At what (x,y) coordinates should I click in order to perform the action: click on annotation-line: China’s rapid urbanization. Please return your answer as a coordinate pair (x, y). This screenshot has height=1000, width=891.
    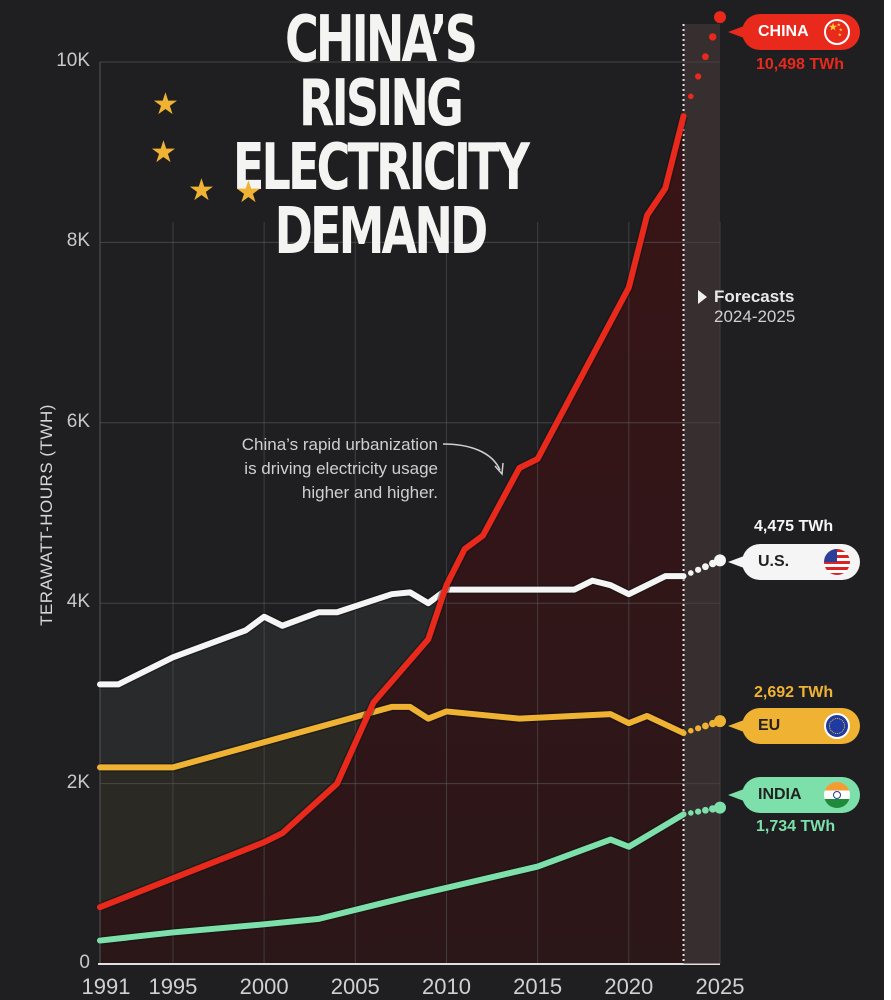
    Looking at the image, I should click on (339, 444).